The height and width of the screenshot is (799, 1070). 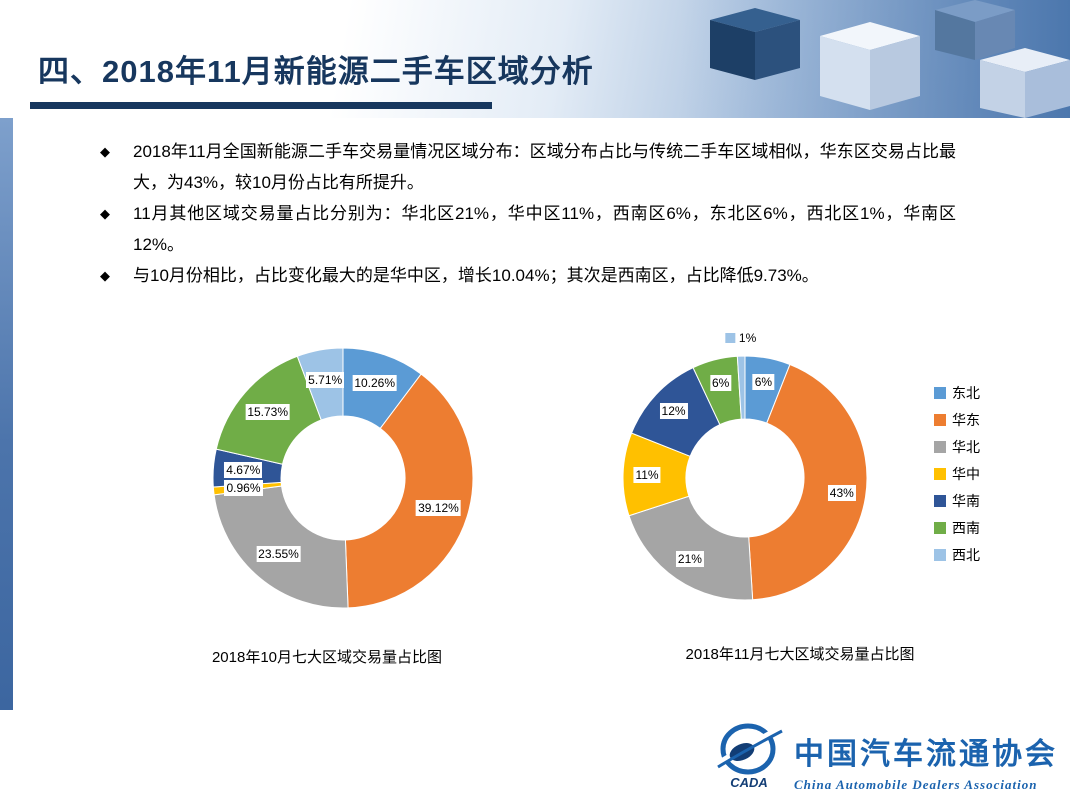 What do you see at coordinates (689, 559) in the screenshot?
I see `data-label-华北: 21%` at bounding box center [689, 559].